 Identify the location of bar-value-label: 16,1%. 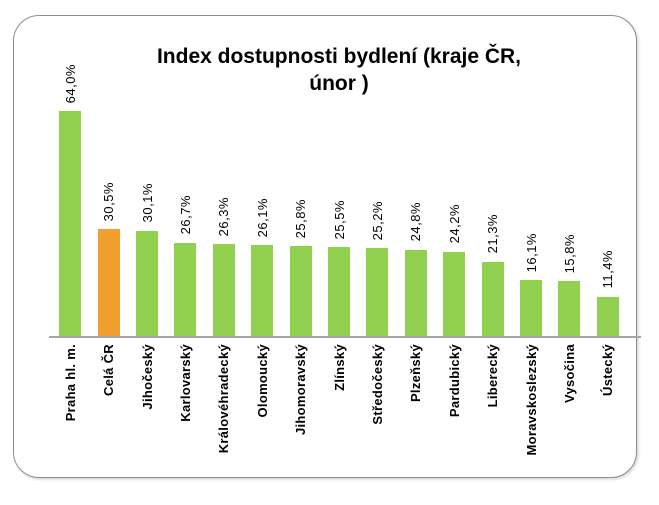
(531, 252).